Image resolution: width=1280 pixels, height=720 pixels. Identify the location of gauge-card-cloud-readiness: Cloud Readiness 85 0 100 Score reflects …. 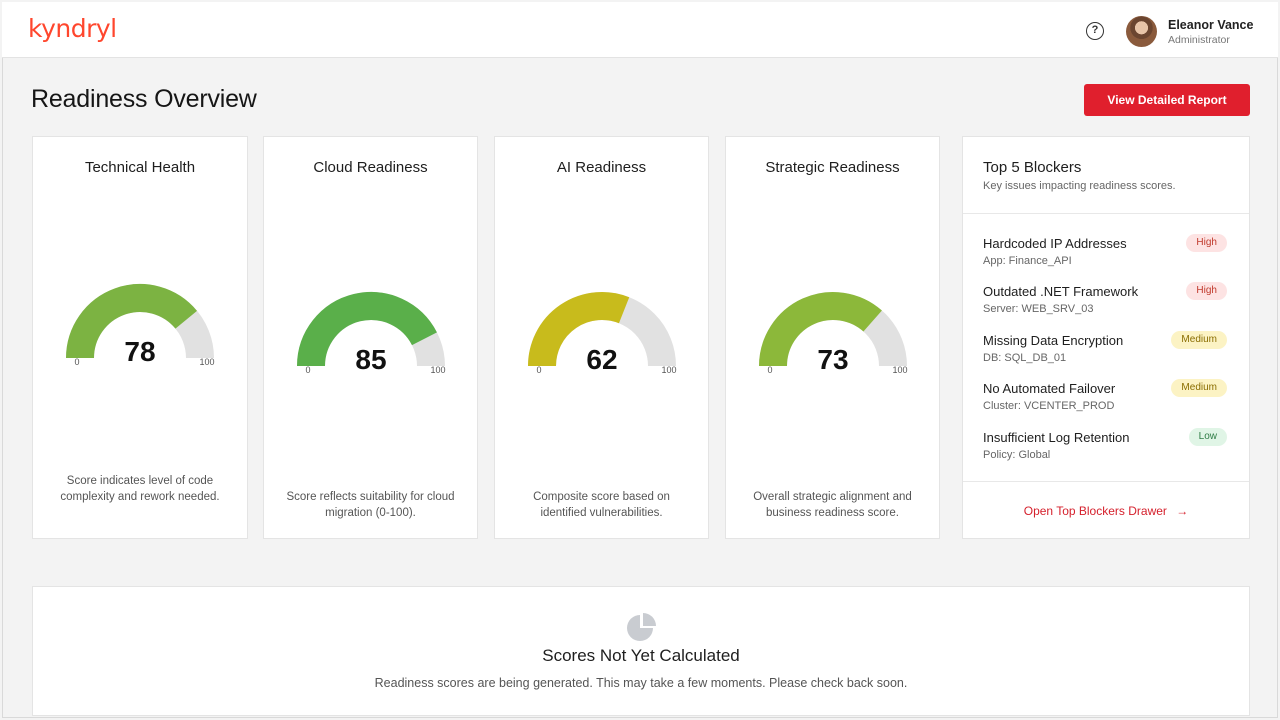
(370, 337).